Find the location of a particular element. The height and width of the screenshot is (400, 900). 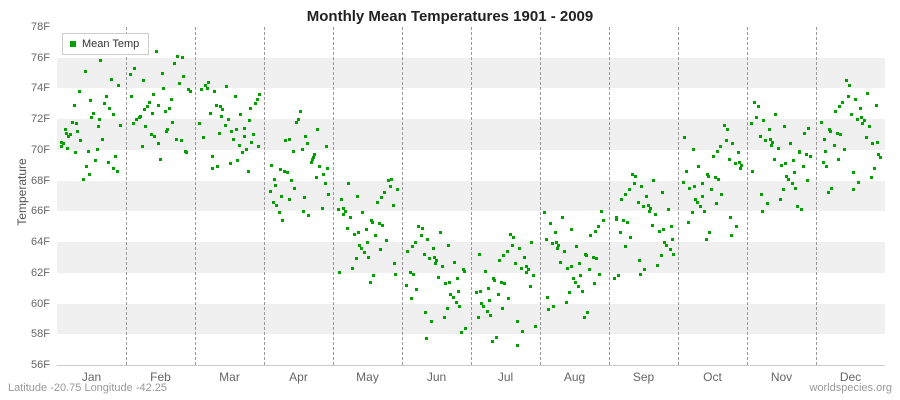

y-tick-label: 78F is located at coordinates (40, 27).